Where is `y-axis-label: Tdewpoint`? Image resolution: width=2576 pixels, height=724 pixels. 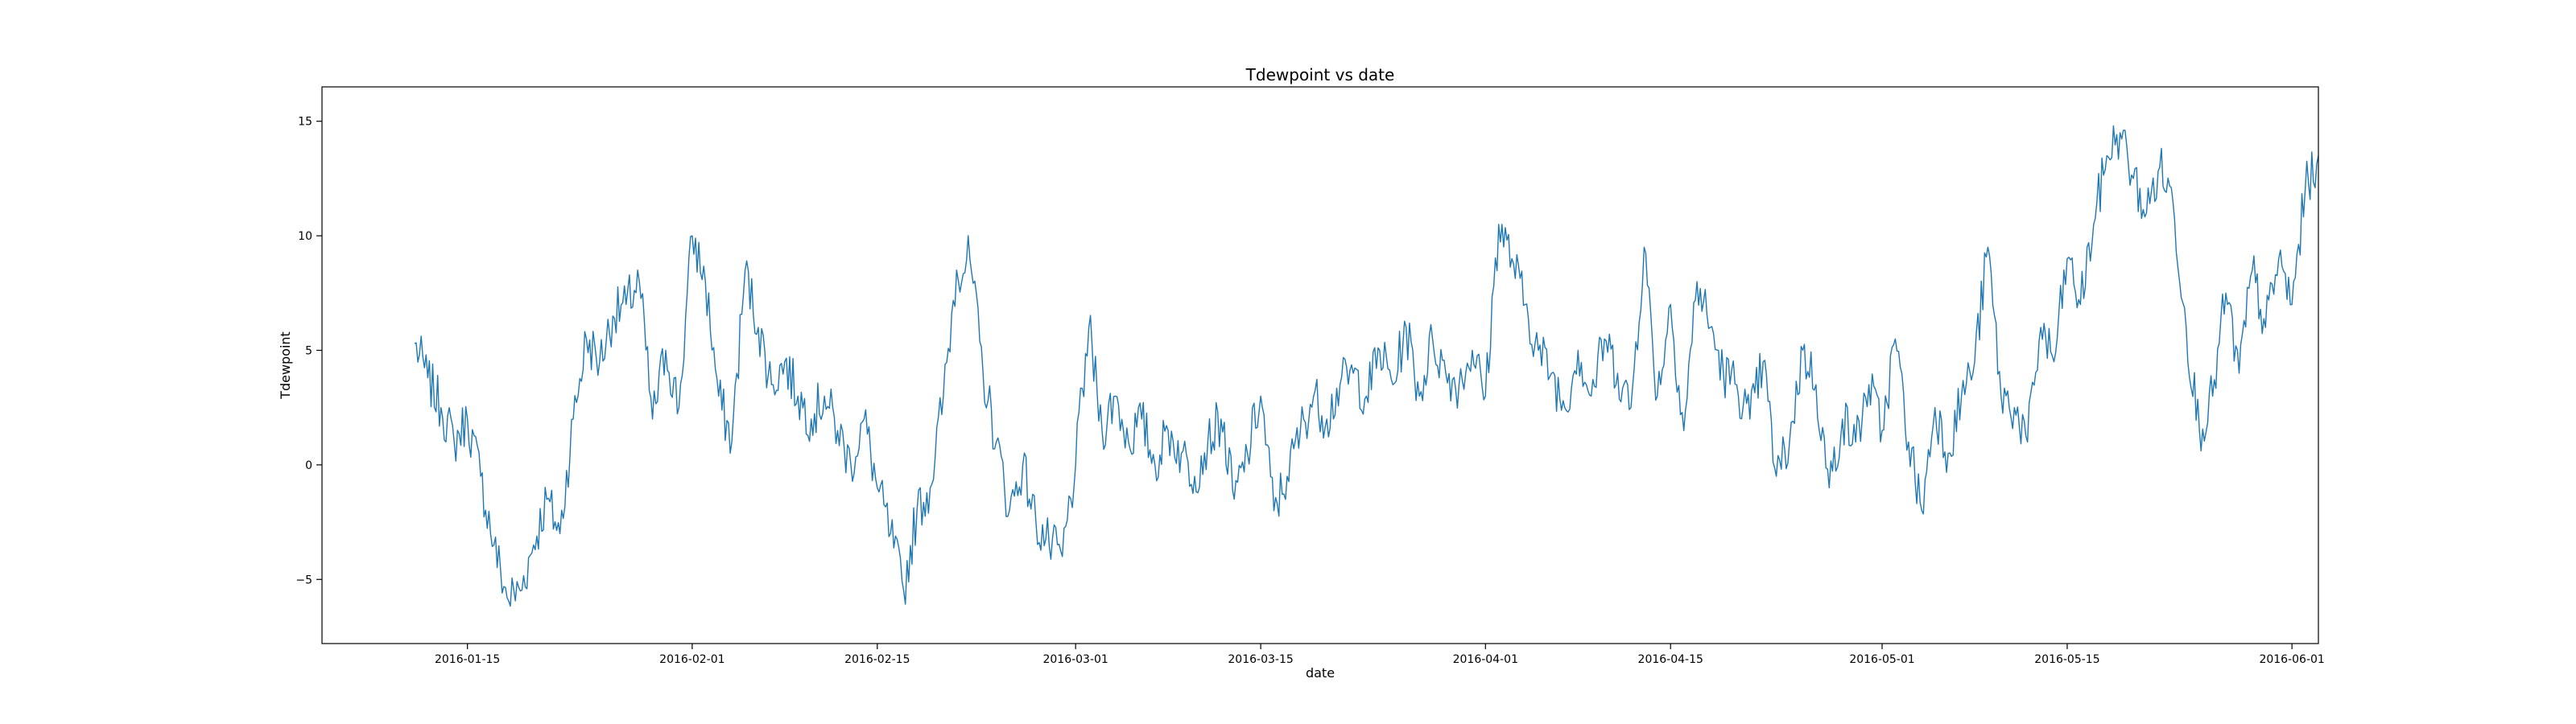
y-axis-label: Tdewpoint is located at coordinates (285, 365).